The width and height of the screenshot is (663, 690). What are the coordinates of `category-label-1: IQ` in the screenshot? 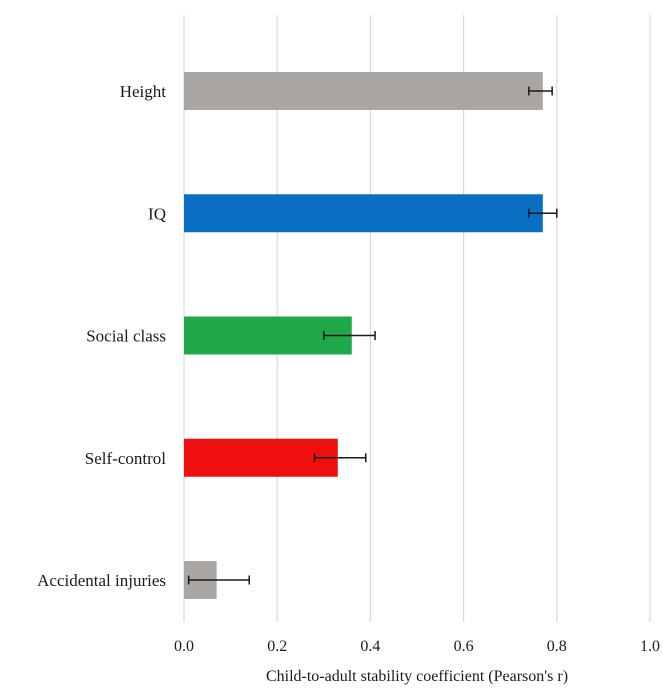 It's located at (157, 213).